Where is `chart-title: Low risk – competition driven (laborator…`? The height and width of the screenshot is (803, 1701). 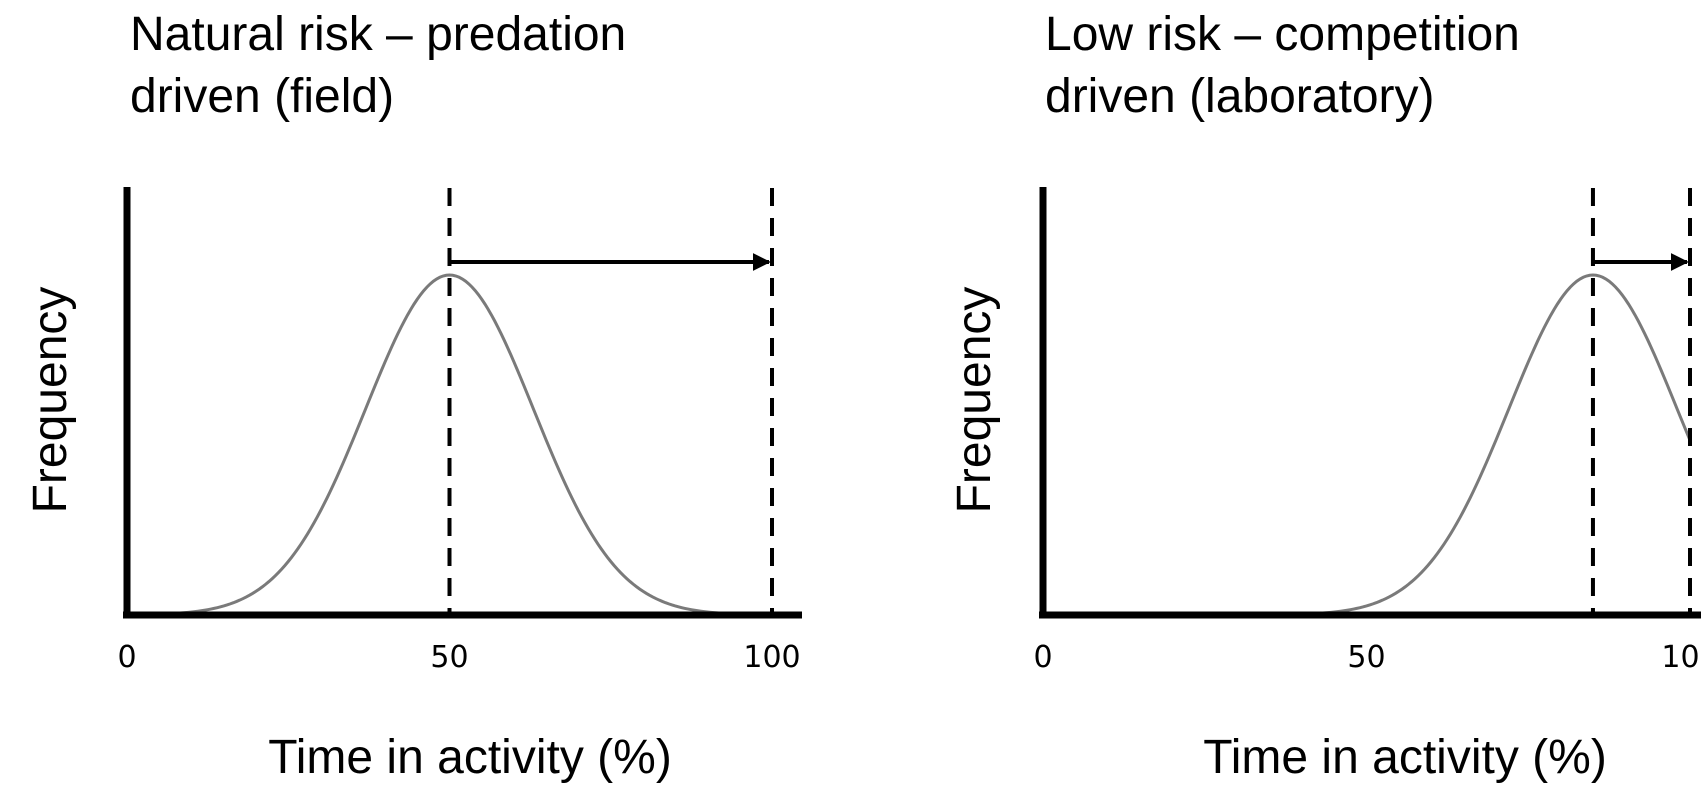
chart-title: Low risk – competition driven (laborator… is located at coordinates (1282, 66).